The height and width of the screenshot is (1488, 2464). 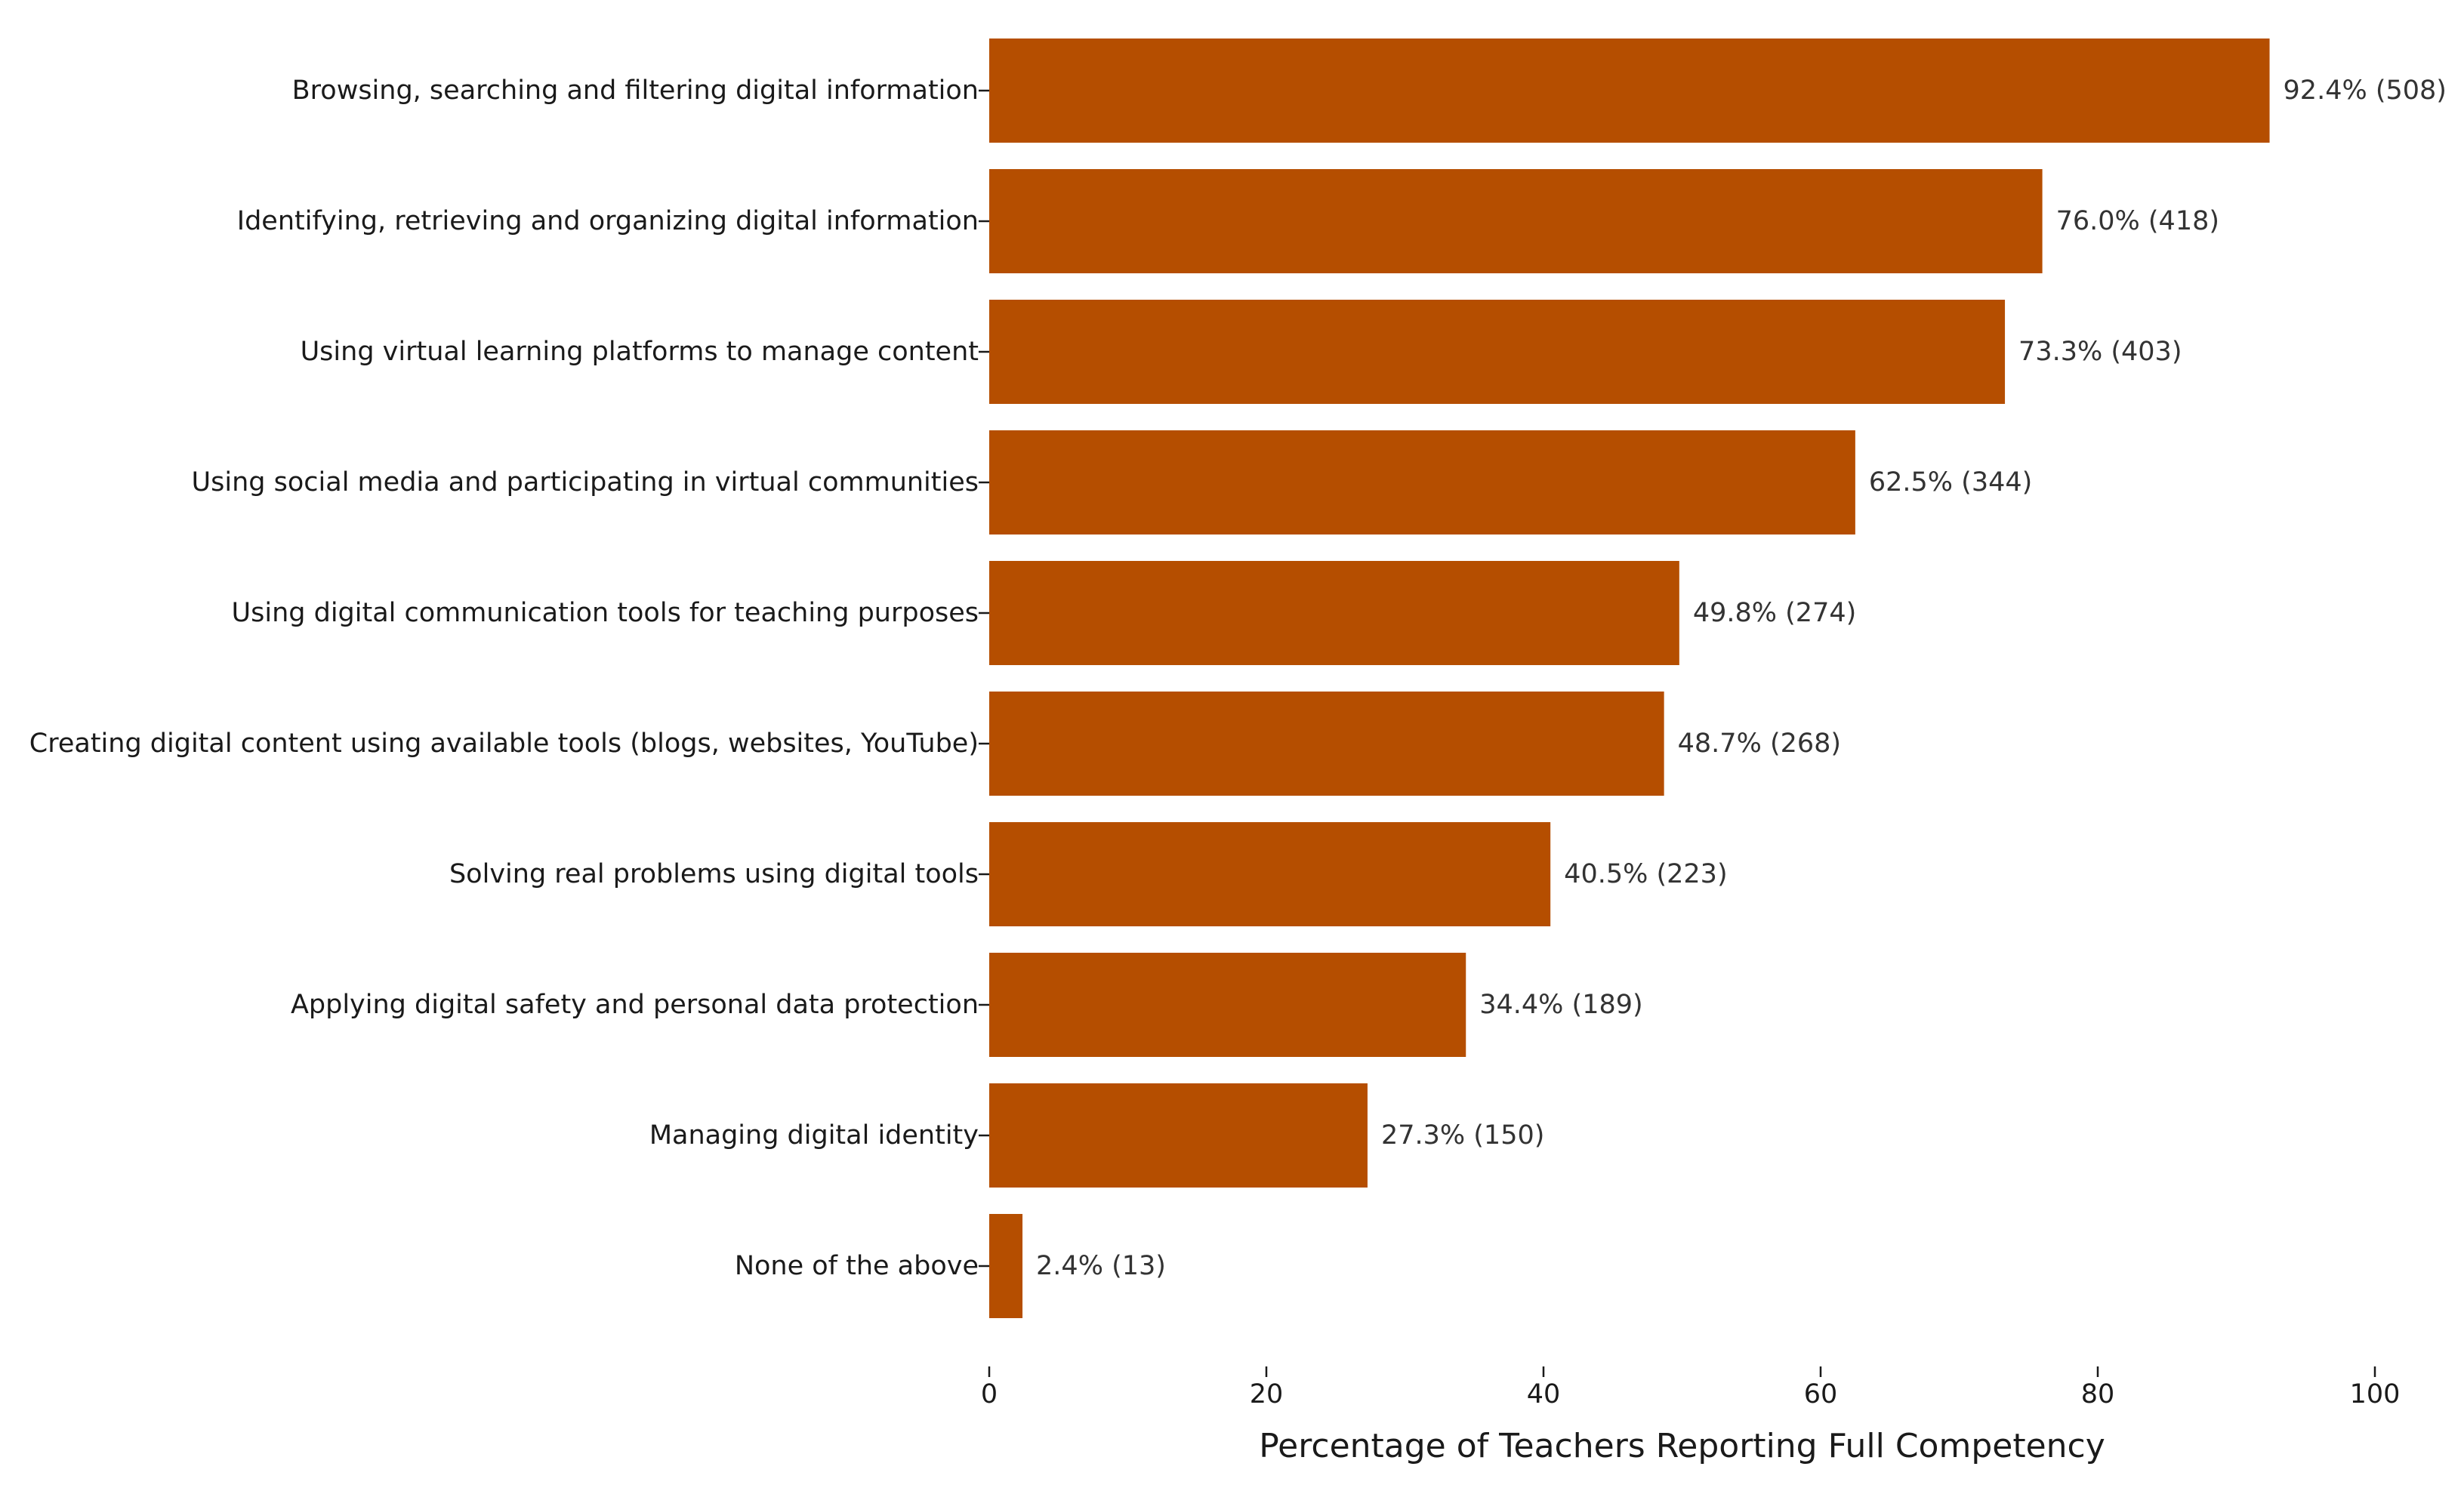 What do you see at coordinates (989, 1394) in the screenshot?
I see `x-tick-label: 0` at bounding box center [989, 1394].